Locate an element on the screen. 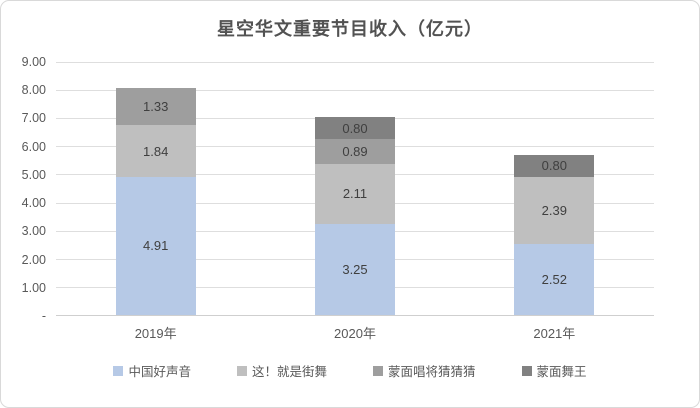 The width and height of the screenshot is (700, 408). bar-segment: 3.25 is located at coordinates (355, 269).